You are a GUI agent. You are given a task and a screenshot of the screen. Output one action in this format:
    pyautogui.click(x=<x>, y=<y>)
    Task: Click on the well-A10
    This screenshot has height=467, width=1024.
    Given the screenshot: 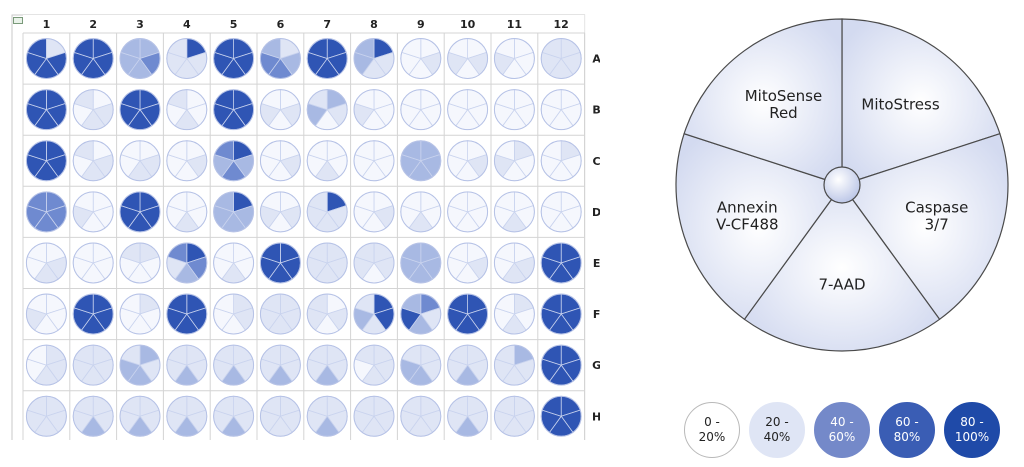 What is the action you would take?
    pyautogui.click(x=468, y=59)
    